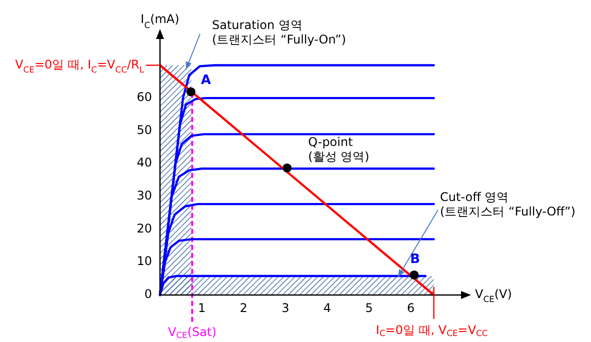 This screenshot has height=342, width=591. Describe the element at coordinates (244, 307) in the screenshot. I see `x-tick-label: 2` at that location.